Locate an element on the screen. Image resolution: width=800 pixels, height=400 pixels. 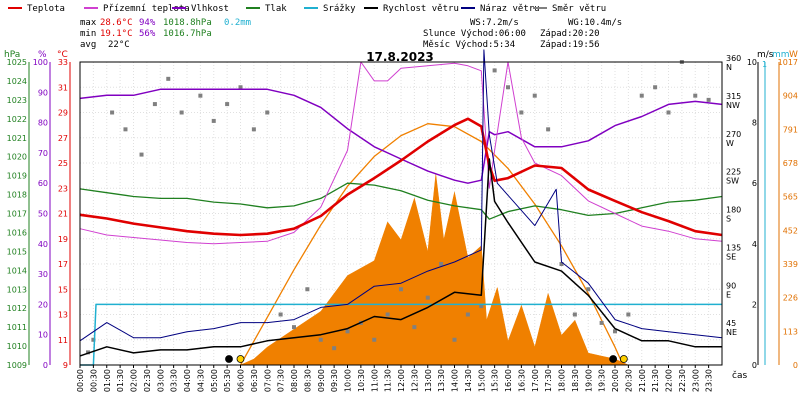
tick-c: 13 is located at coordinates (63, 315).